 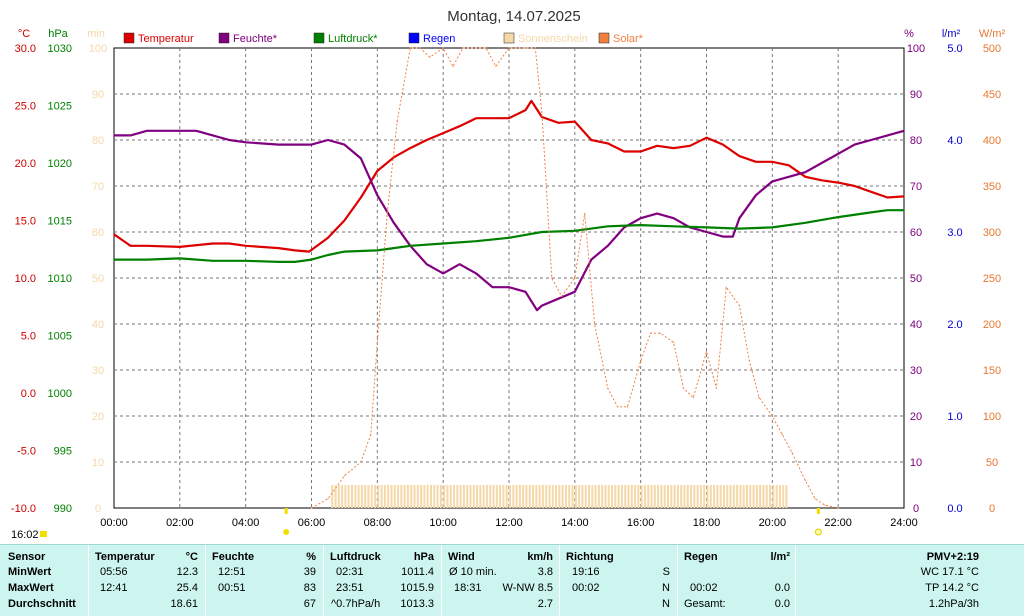 I want to click on header-pmv: PMV+2:19, so click(x=952, y=557).